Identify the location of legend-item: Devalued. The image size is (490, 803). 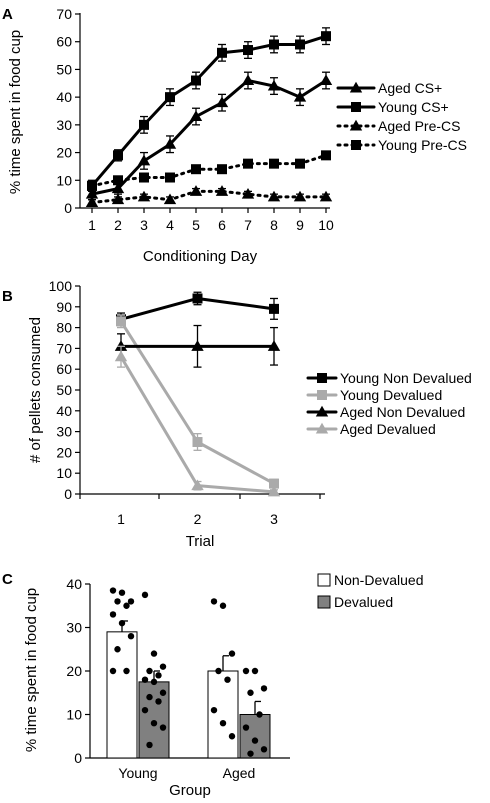
(355, 602).